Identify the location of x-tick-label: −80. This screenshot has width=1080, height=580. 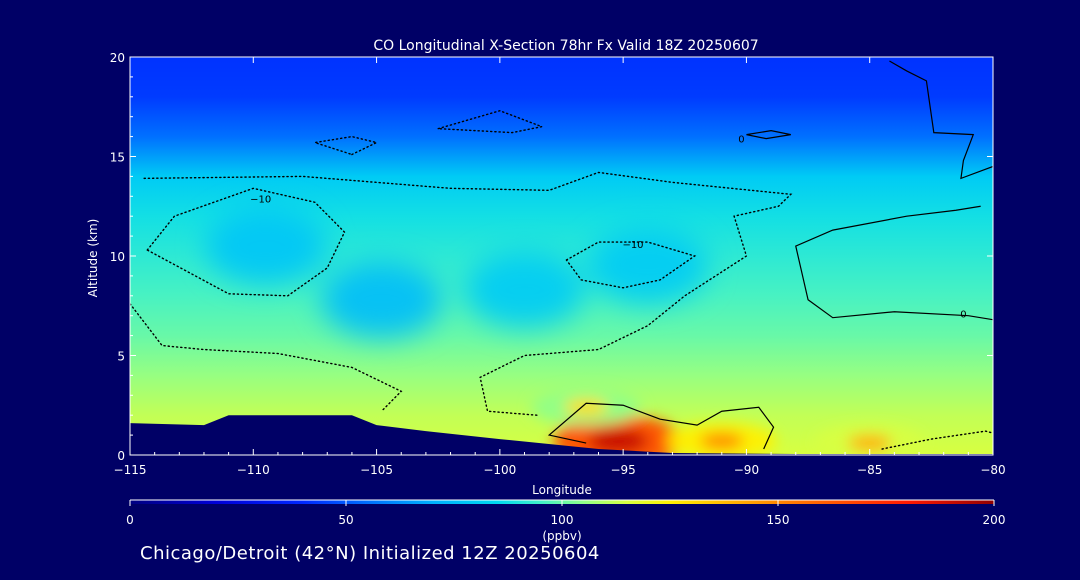
(992, 470).